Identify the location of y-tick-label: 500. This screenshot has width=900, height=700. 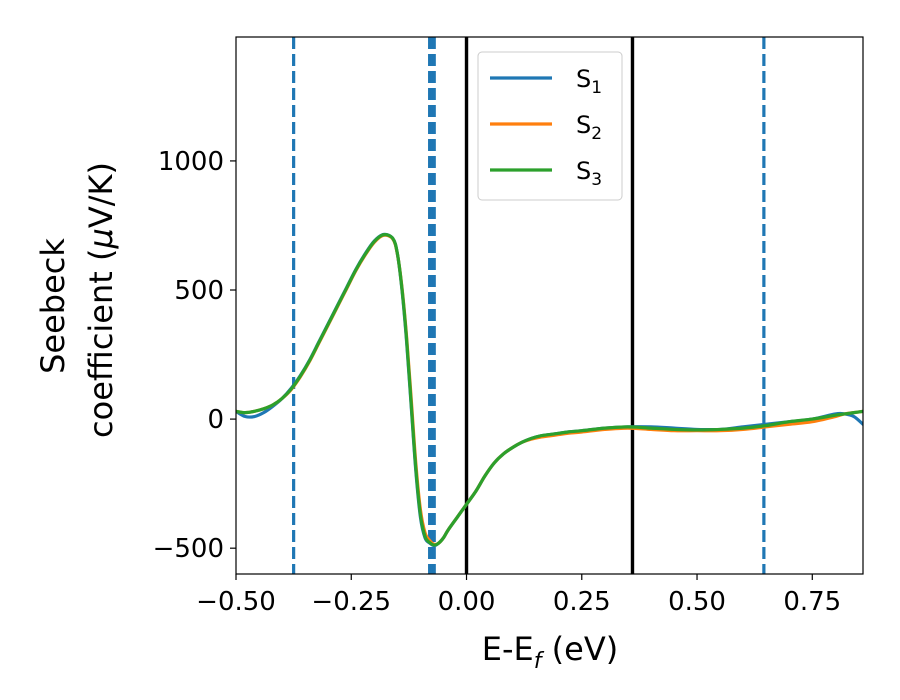
(199, 291).